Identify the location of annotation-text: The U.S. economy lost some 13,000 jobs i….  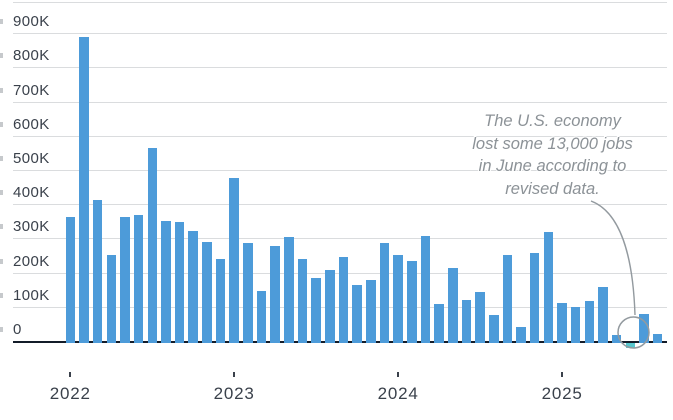
(551, 155).